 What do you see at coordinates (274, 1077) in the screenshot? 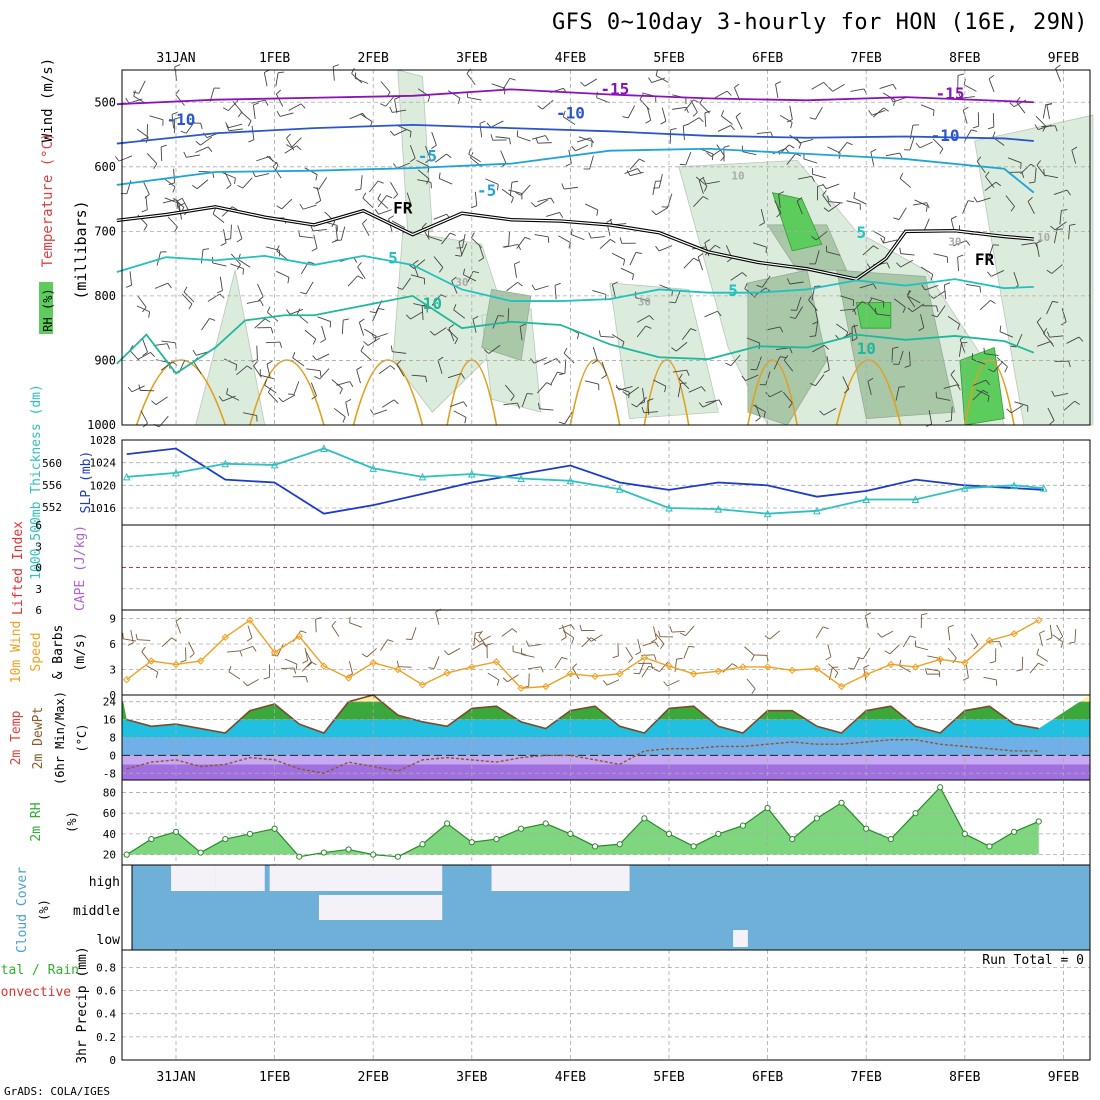
I see `date-label-bottom: 1FEB` at bounding box center [274, 1077].